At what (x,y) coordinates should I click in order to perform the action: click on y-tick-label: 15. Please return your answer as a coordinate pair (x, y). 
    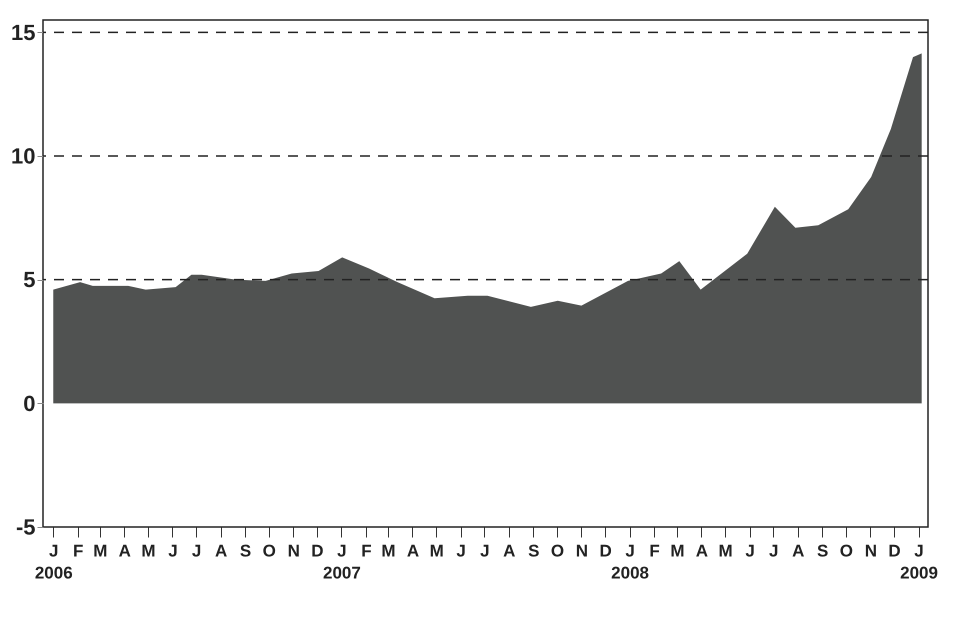
    Looking at the image, I should click on (23, 32).